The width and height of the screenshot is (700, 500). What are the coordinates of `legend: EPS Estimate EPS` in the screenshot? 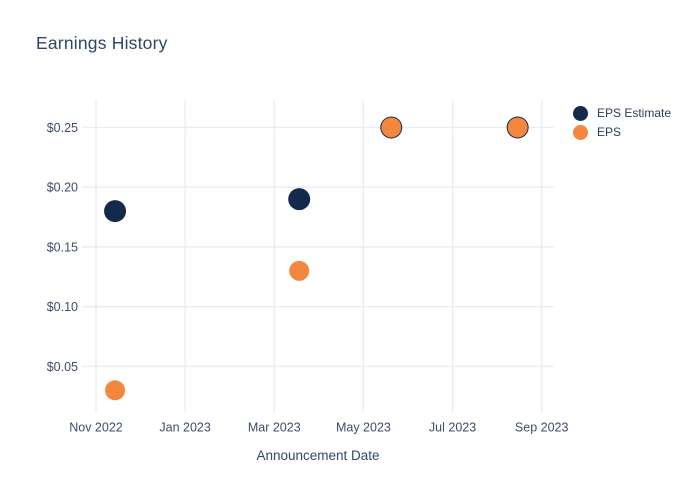 It's located at (622, 122).